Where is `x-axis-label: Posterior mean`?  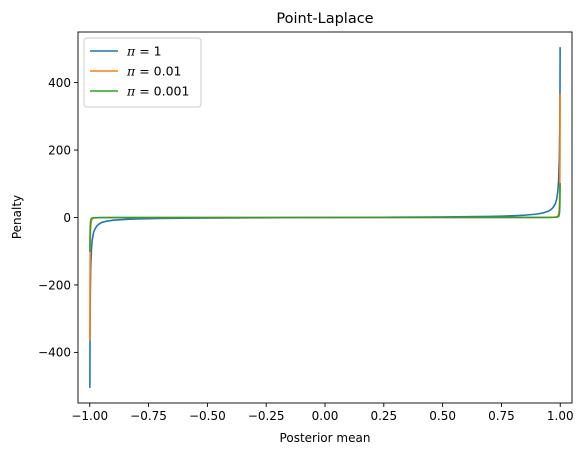 x-axis-label: Posterior mean is located at coordinates (325, 438).